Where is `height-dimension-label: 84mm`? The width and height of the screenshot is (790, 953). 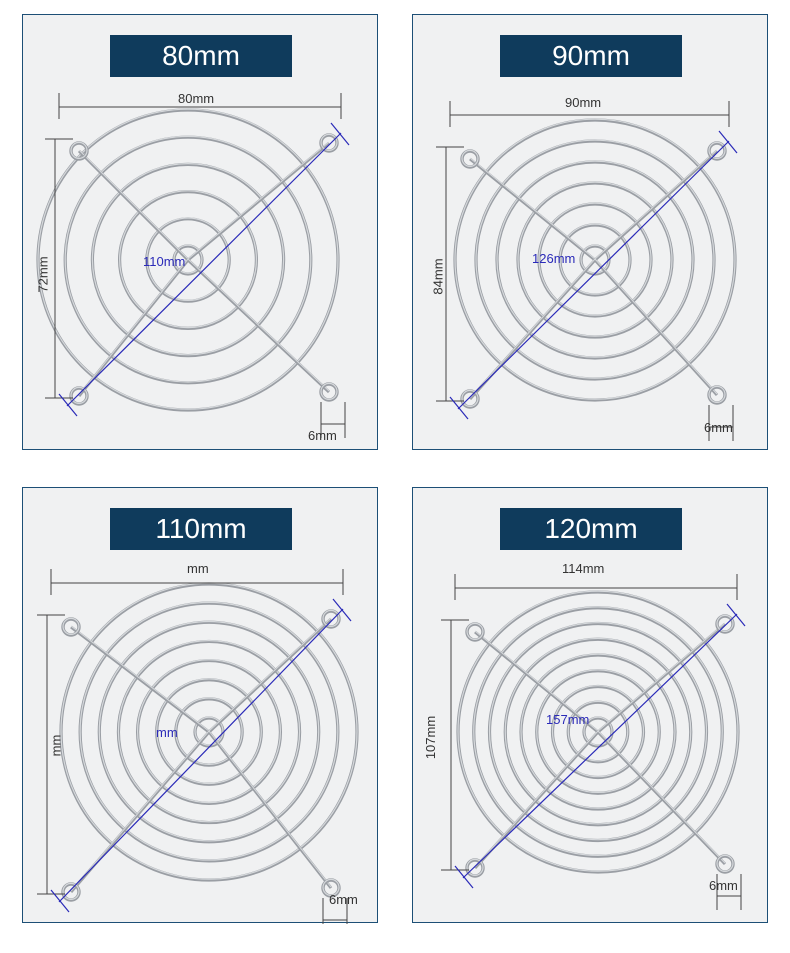 height-dimension-label: 84mm is located at coordinates (438, 276).